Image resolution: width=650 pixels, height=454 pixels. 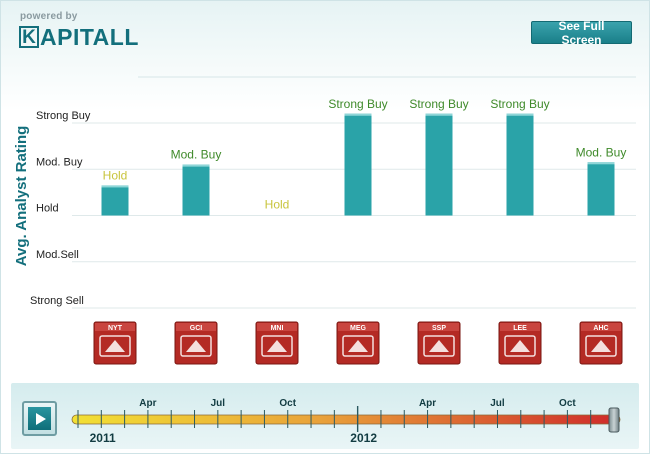 I want to click on company-tile-gci: GCI, so click(x=196, y=343).